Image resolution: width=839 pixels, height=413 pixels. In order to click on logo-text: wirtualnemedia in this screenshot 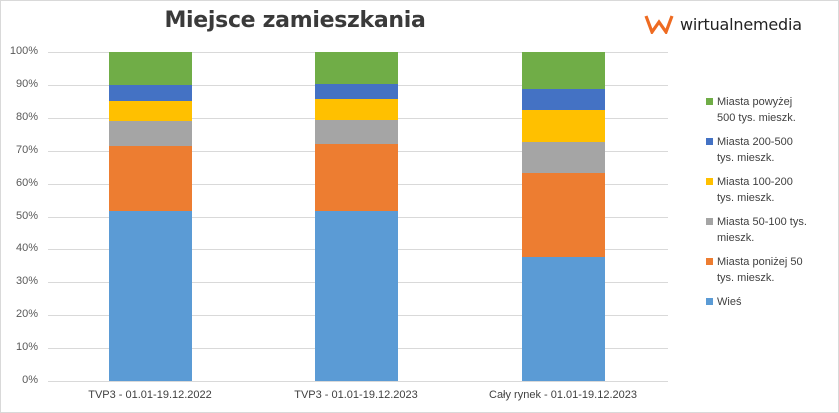, I will do `click(741, 24)`.